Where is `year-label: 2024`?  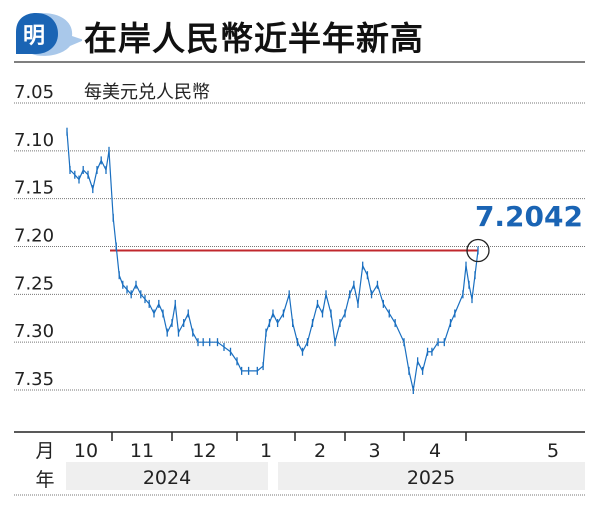 year-label: 2024 is located at coordinates (167, 478).